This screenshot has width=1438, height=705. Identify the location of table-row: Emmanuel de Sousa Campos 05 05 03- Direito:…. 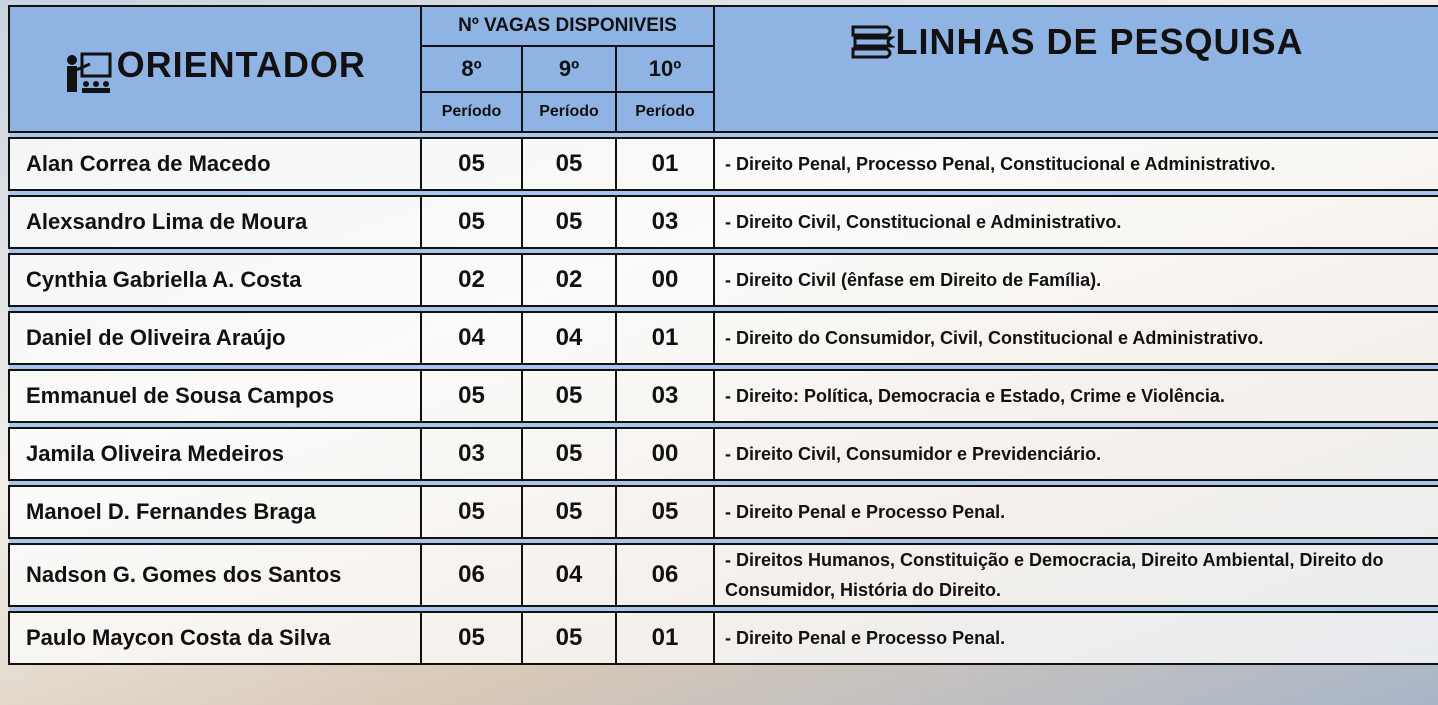
(723, 396).